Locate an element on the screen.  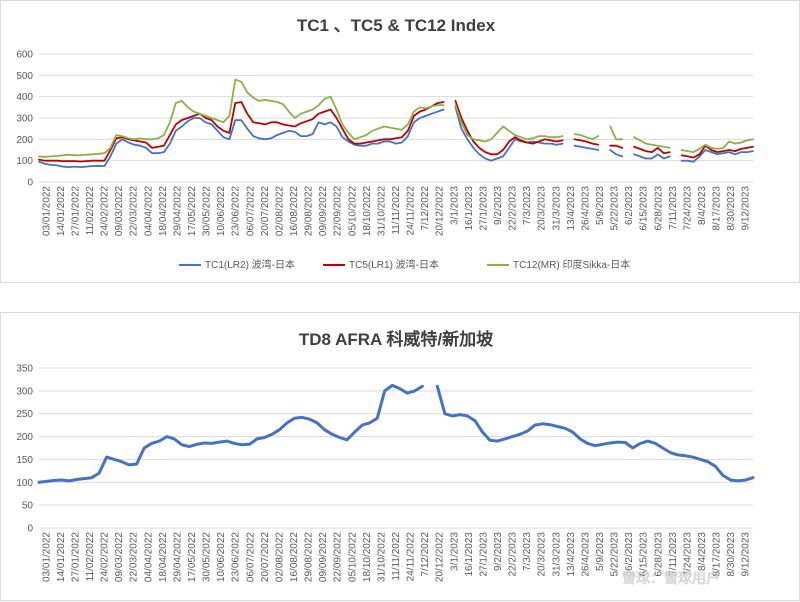
x-tick-label: 18/04/2022 is located at coordinates (163, 211).